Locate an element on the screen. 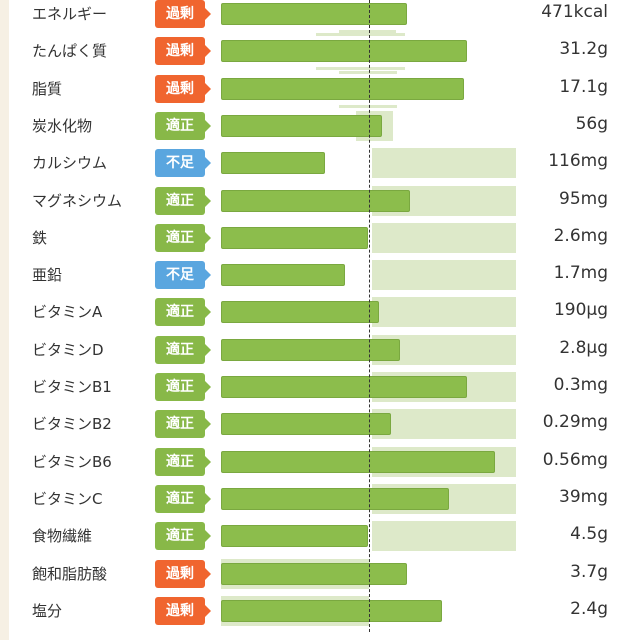 The height and width of the screenshot is (640, 640). nutrient-row: 塩分 過剰 2.4g is located at coordinates (320, 611).